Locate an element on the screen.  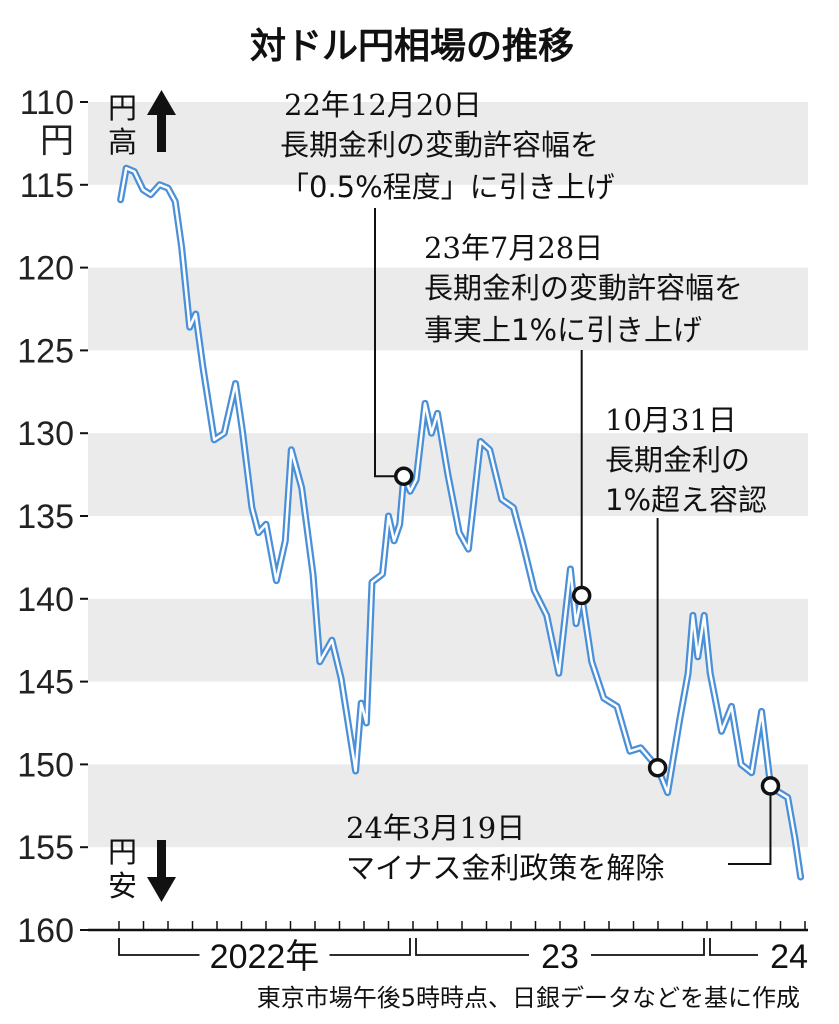
year-bracket: 2022年 is located at coordinates (264, 954).